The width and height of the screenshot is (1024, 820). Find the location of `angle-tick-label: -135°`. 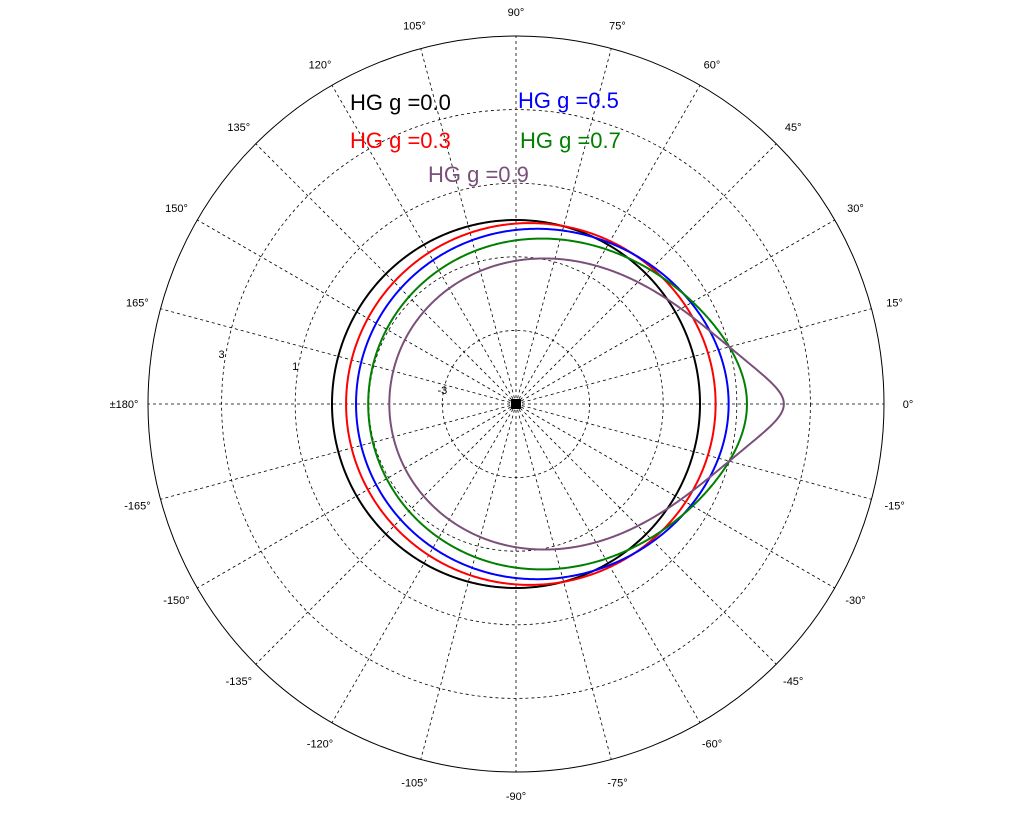

angle-tick-label: -135° is located at coordinates (239, 682).